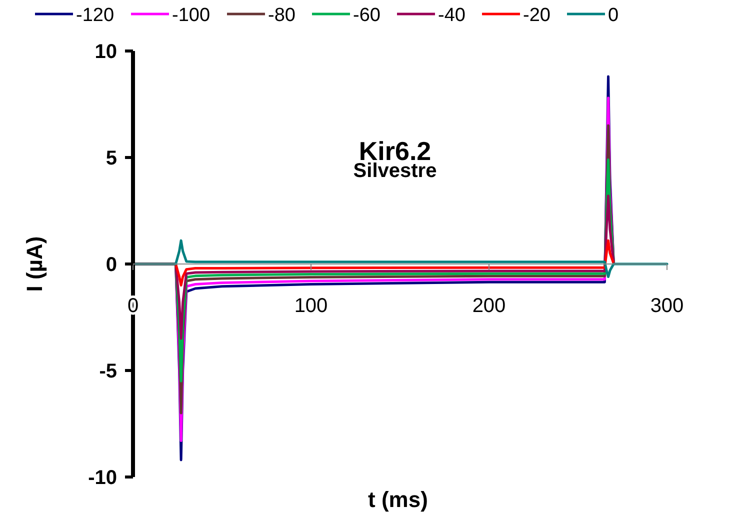  Describe the element at coordinates (395, 171) in the screenshot. I see `text: Silvestre` at that location.